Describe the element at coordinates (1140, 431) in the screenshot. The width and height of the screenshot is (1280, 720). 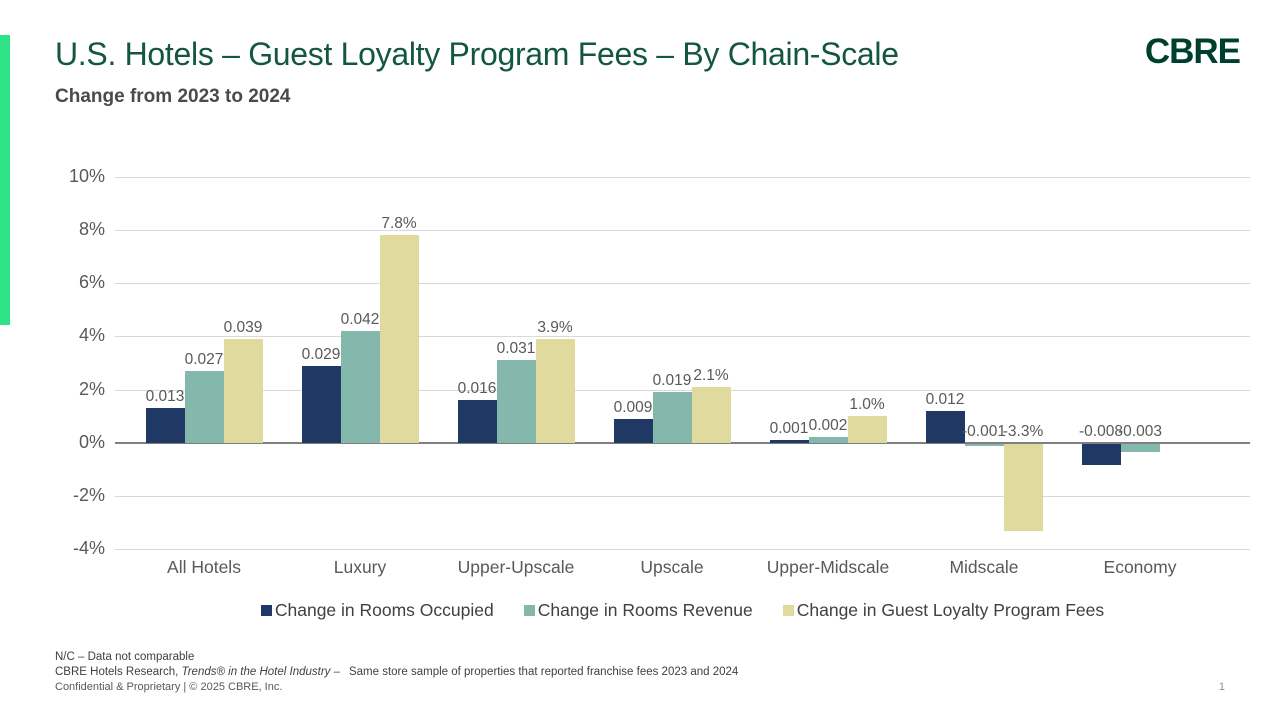
I see `bar-label: -0.003` at that location.